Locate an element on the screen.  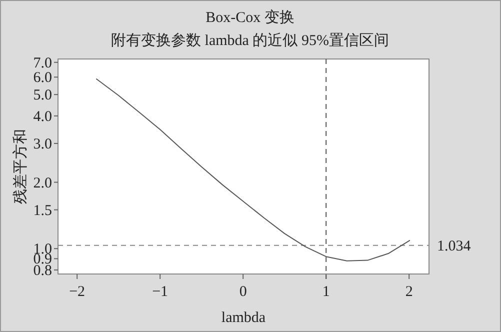
y-axis-title: 残差平方和 is located at coordinates (20, 166).